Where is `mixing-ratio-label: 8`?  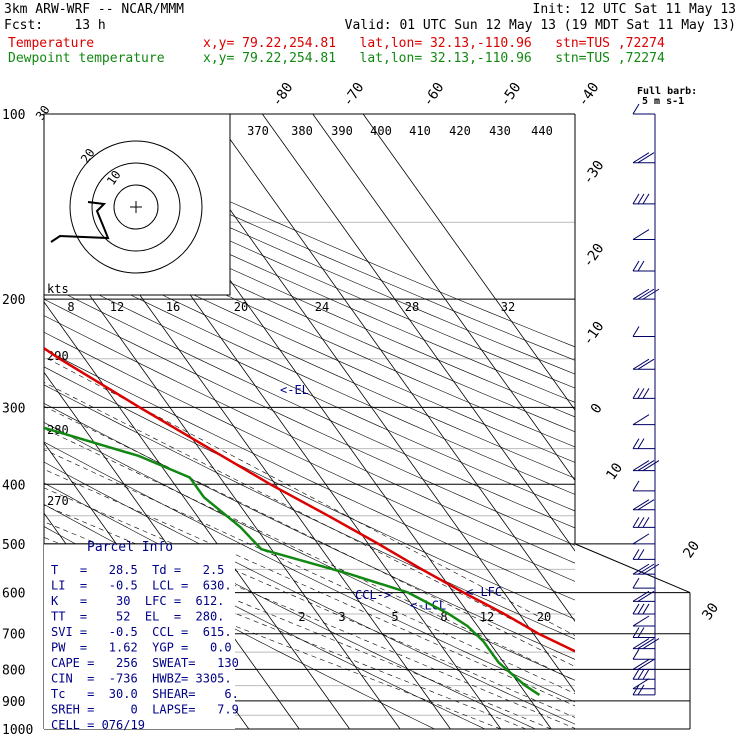
mixing-ratio-label: 8 is located at coordinates (70, 307).